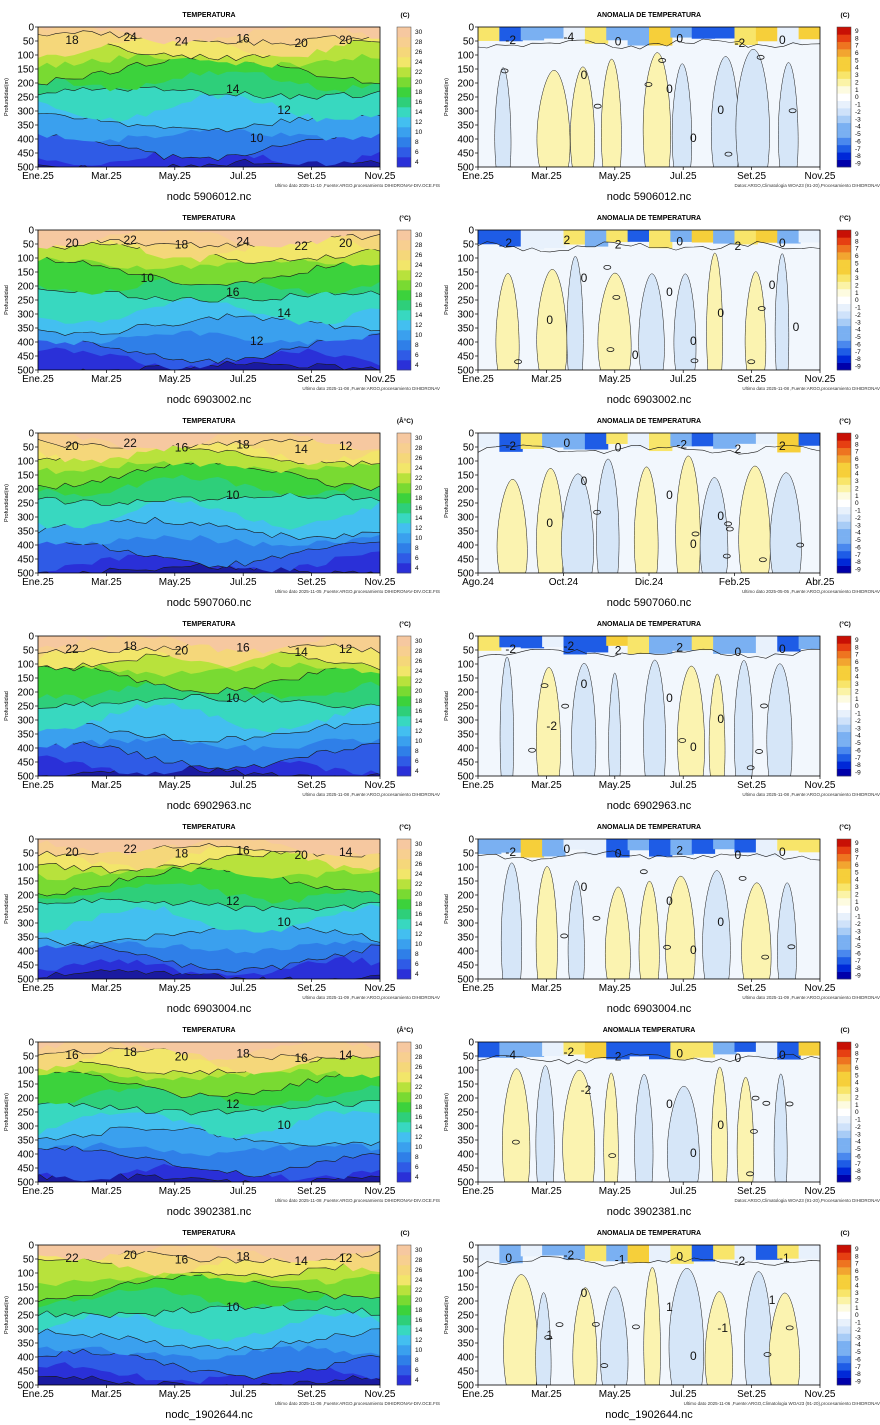 Image resolution: width=880 pixels, height=1425 pixels. What do you see at coordinates (465, 287) in the screenshot?
I see `y-tick-label: 200` at bounding box center [465, 287].